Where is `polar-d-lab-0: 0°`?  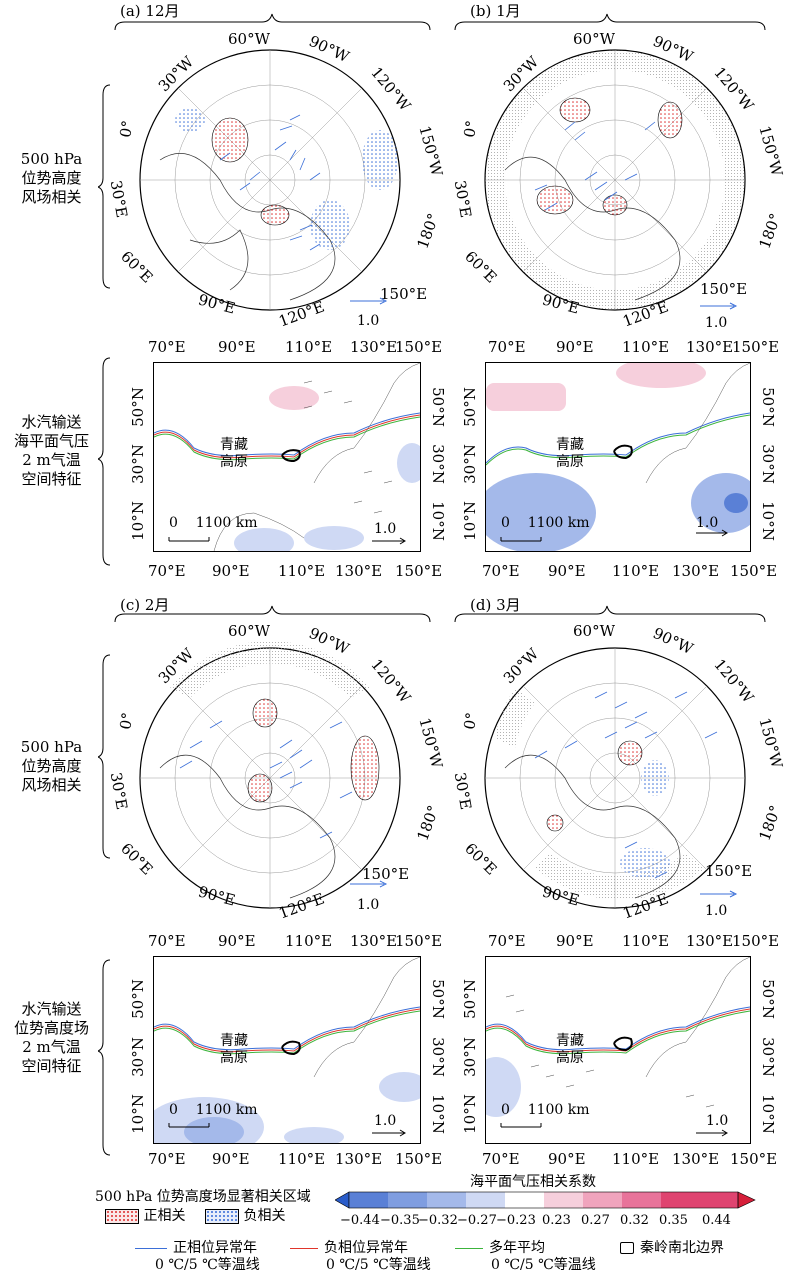 polar-d-lab-0: 0° is located at coordinates (470, 721).